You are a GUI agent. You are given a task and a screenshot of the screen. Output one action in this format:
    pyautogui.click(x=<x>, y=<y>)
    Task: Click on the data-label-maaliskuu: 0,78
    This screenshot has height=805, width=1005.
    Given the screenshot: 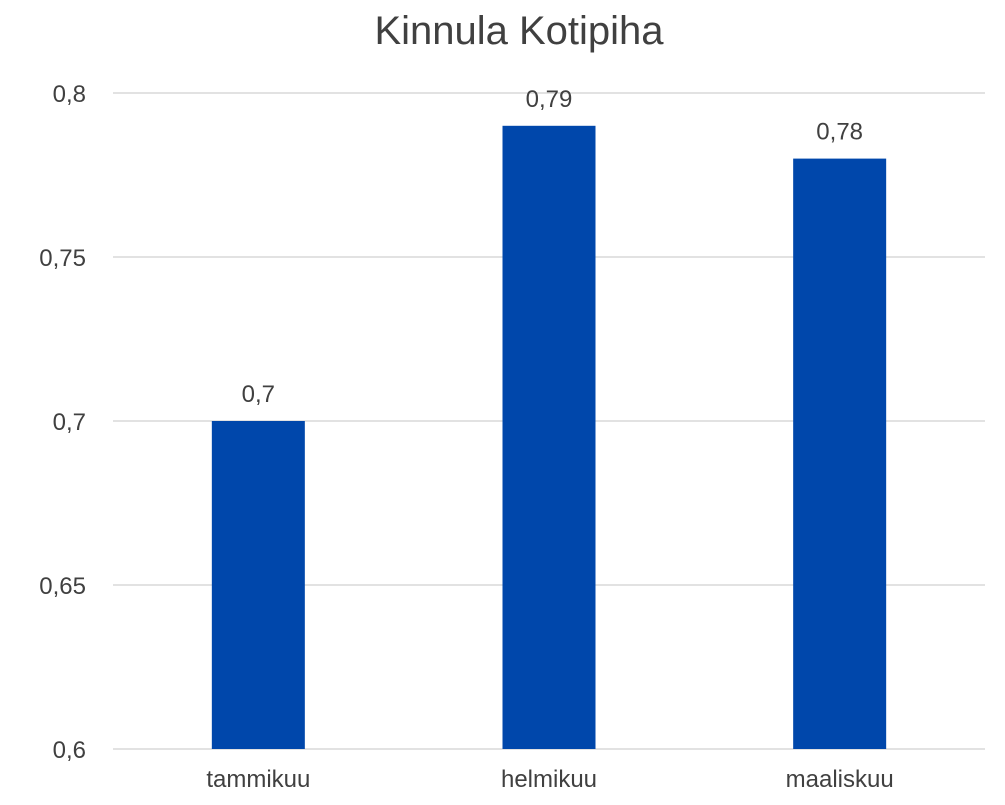 What is the action you would take?
    pyautogui.click(x=839, y=132)
    